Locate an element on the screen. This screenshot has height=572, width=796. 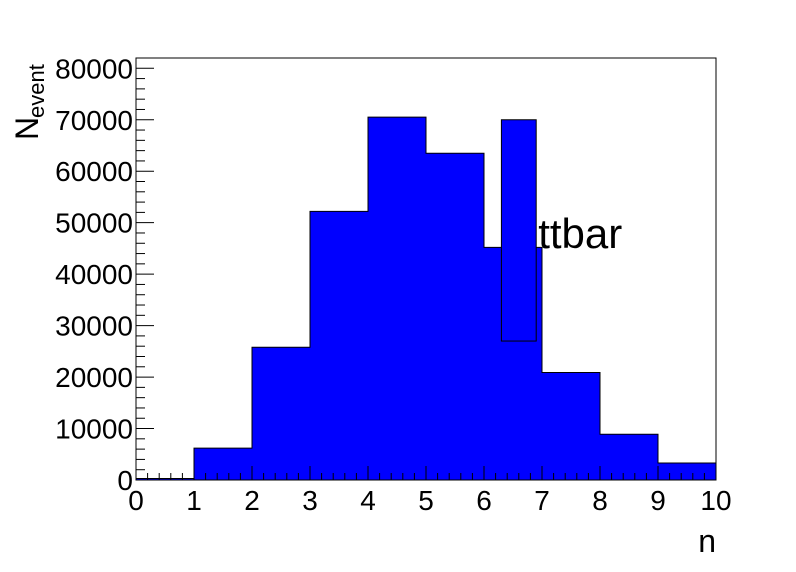
x-tick-label: 7 is located at coordinates (542, 500).